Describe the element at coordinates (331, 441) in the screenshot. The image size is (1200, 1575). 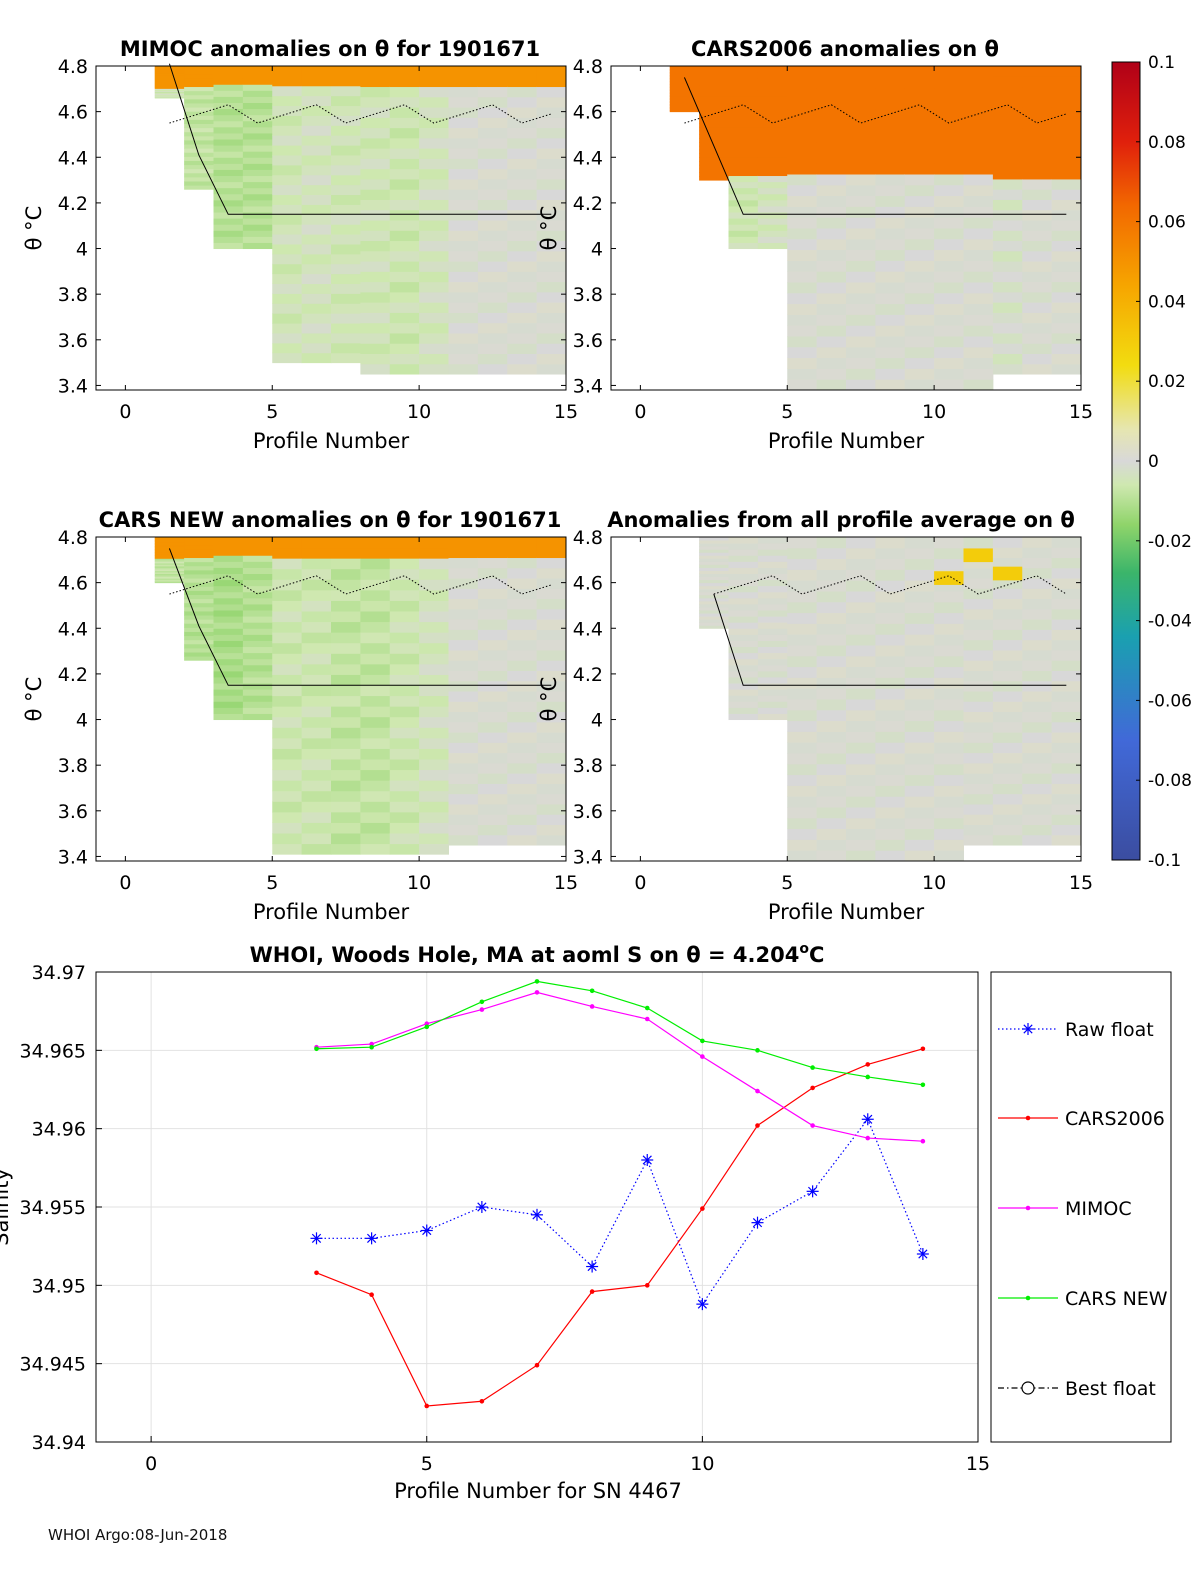
I see `x-axis-label: Profile Number` at that location.